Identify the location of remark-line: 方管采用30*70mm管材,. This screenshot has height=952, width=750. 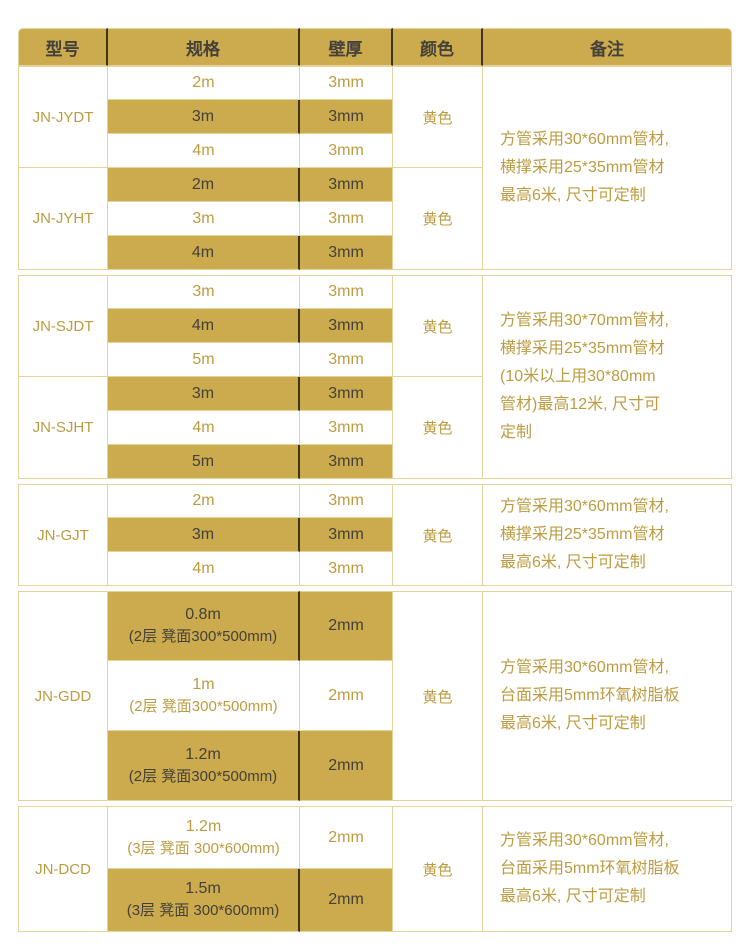
(584, 320).